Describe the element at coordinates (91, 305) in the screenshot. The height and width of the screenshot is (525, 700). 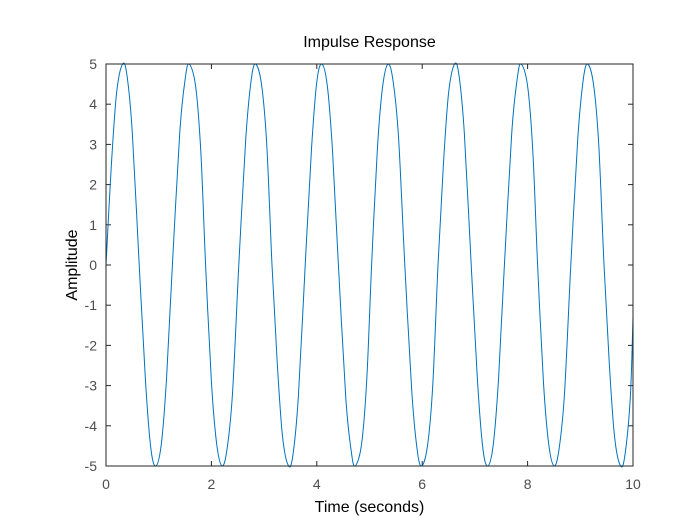
I see `y-tick-label: -1` at that location.